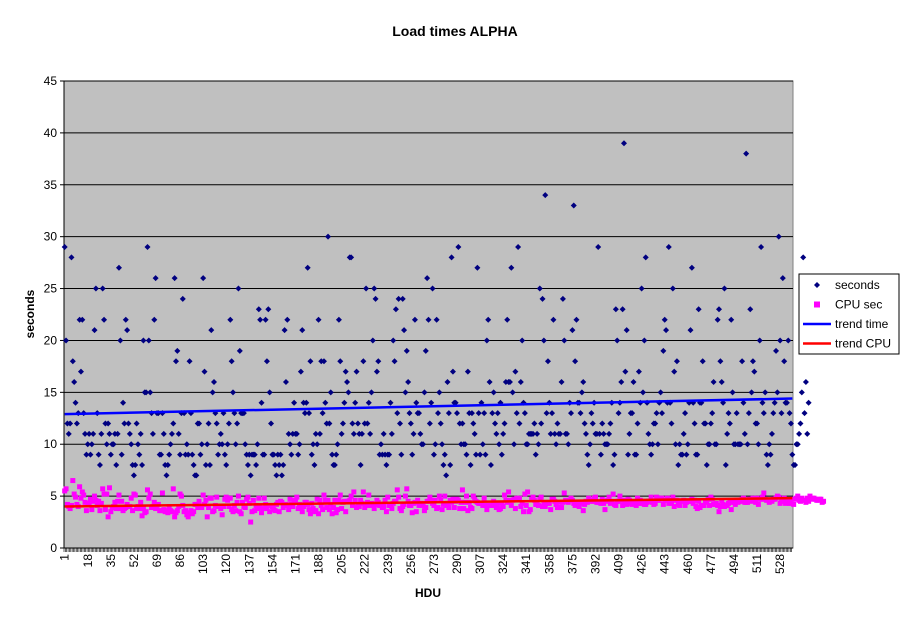 The width and height of the screenshot is (910, 622). Describe the element at coordinates (88, 561) in the screenshot. I see `x-tick-label: 18` at that location.